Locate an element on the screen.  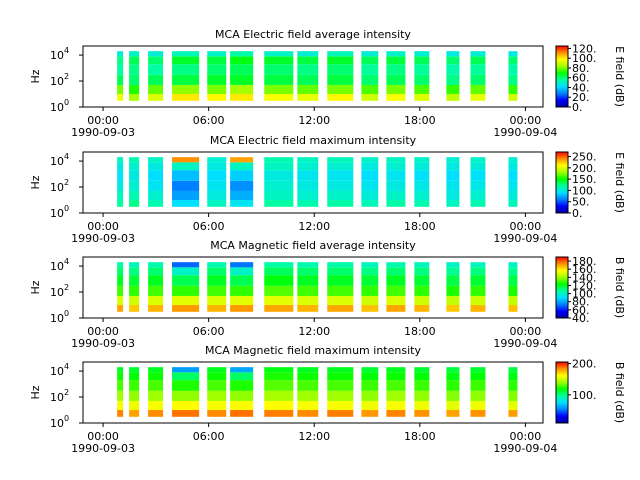
x-date-label: 1990-09-04 is located at coordinates (525, 238).